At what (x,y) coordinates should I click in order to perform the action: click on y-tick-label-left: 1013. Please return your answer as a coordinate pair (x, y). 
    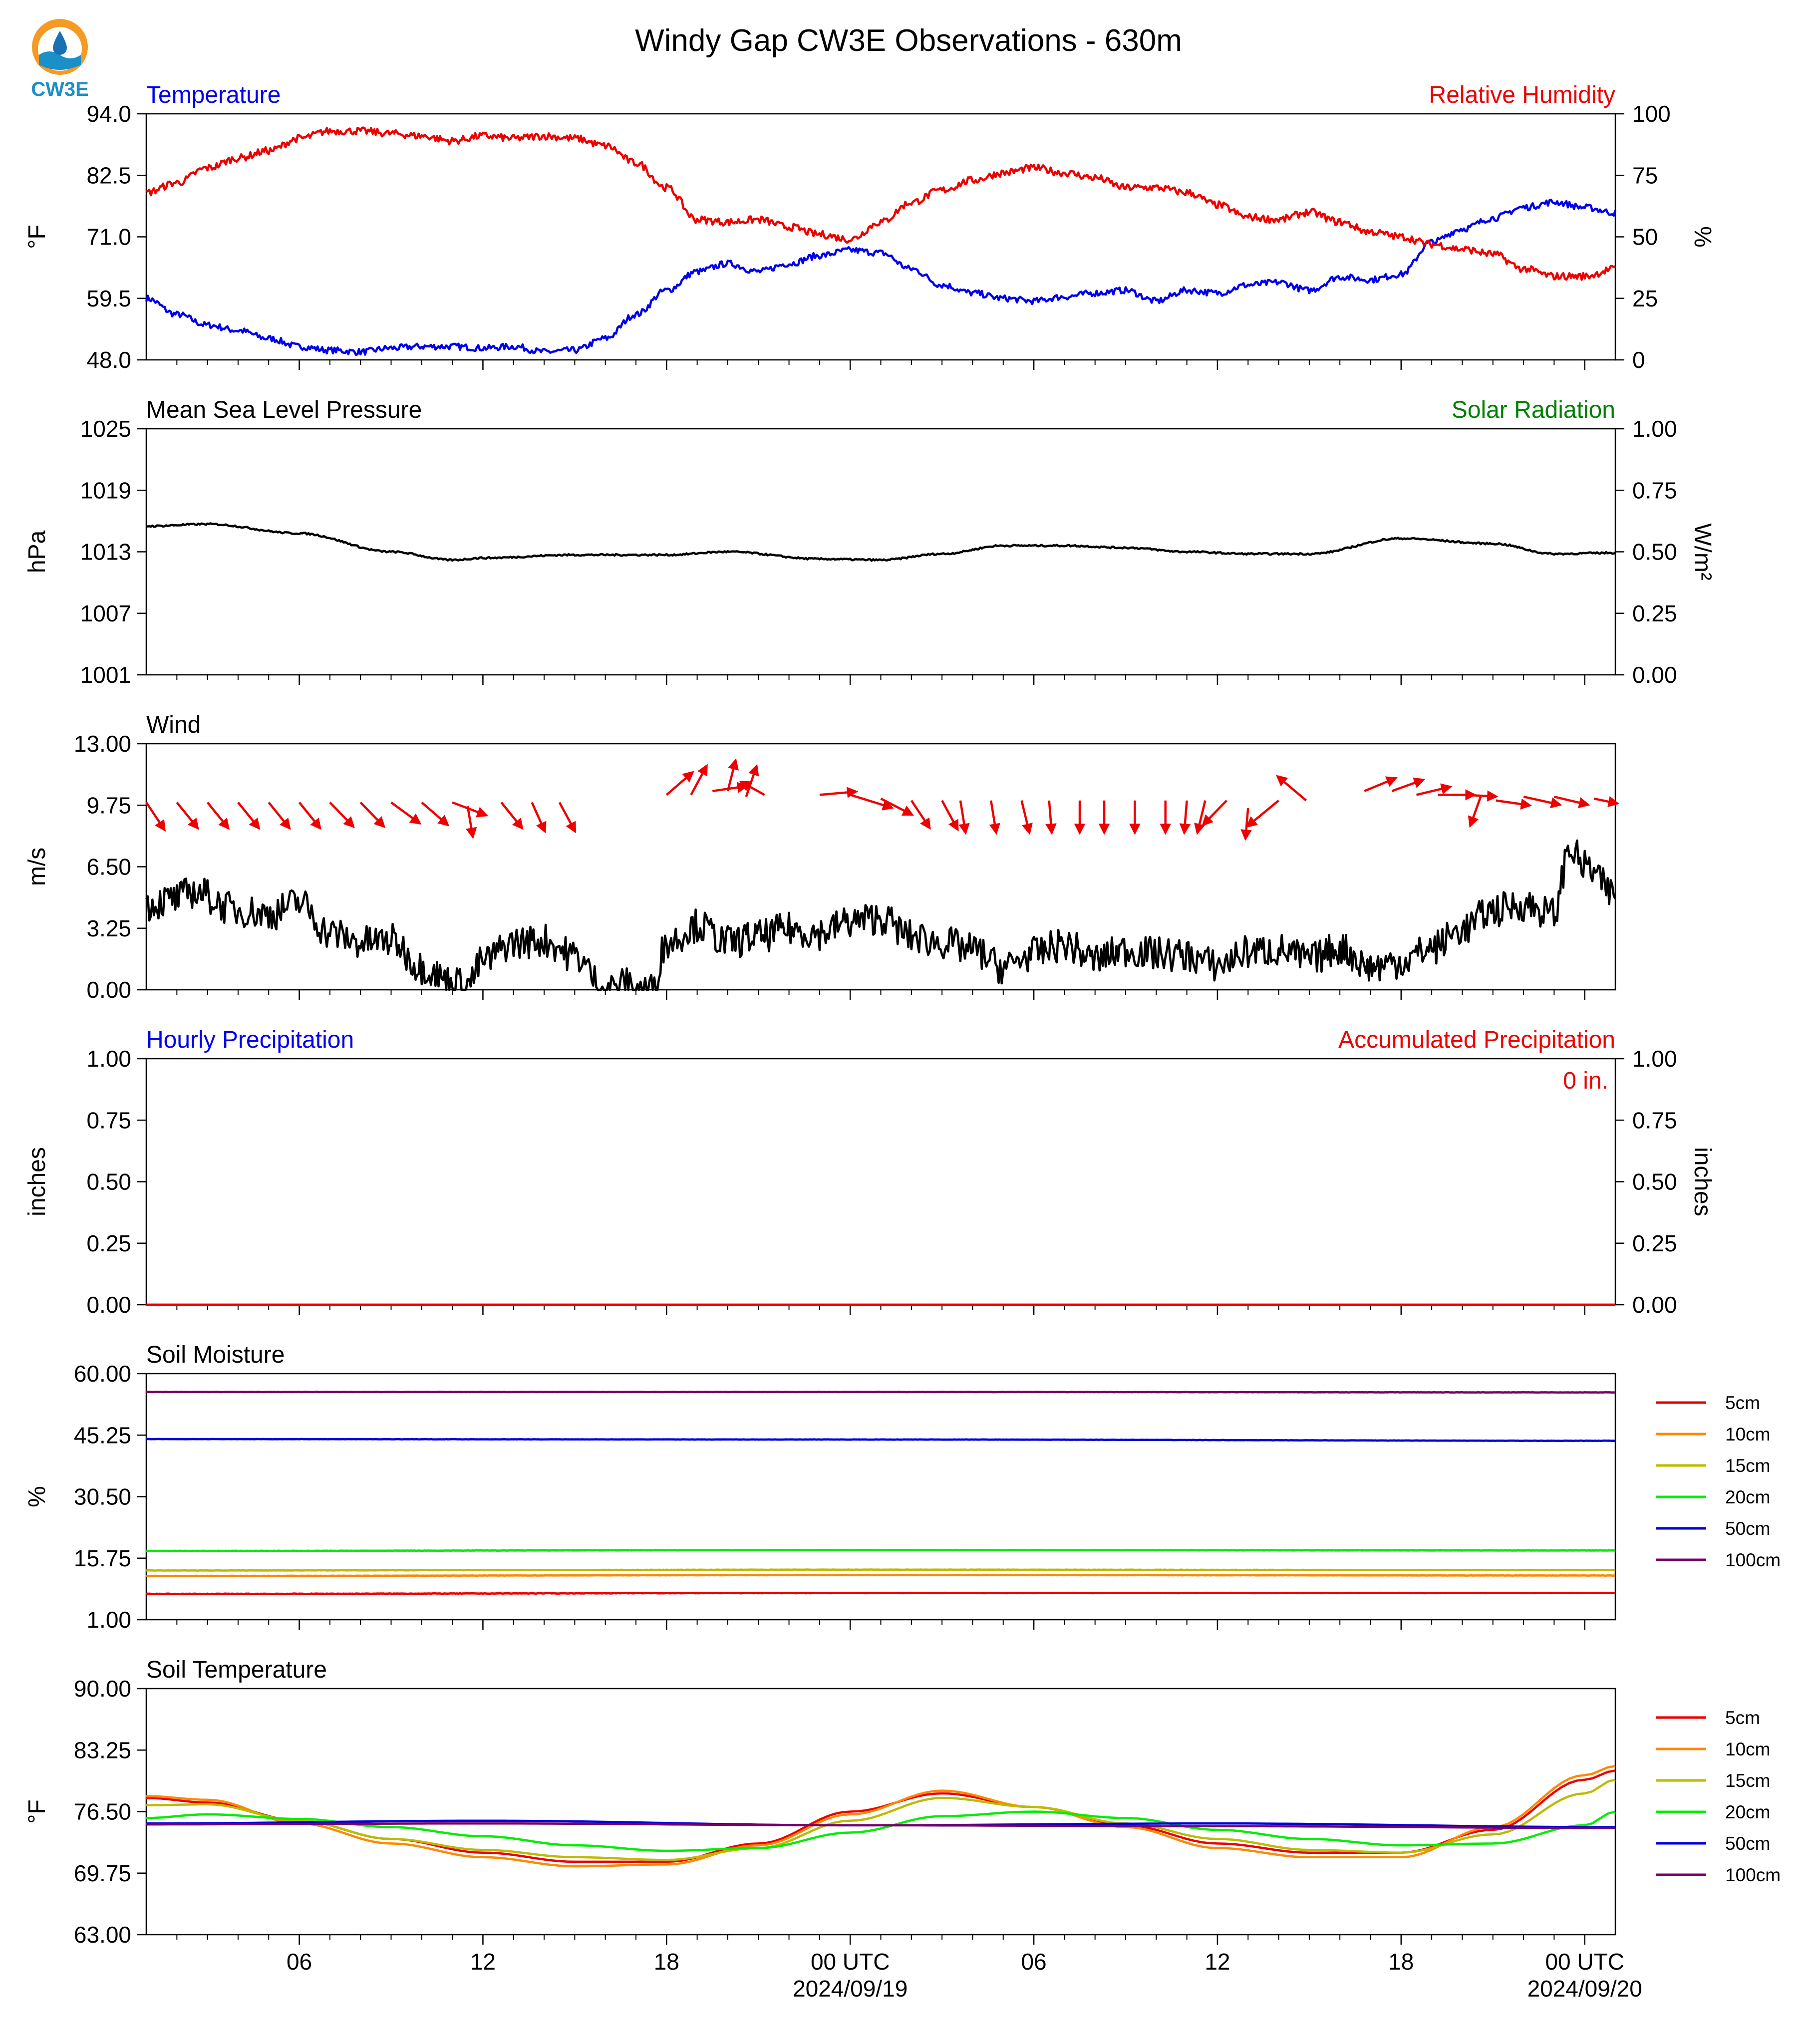
    Looking at the image, I should click on (105, 552).